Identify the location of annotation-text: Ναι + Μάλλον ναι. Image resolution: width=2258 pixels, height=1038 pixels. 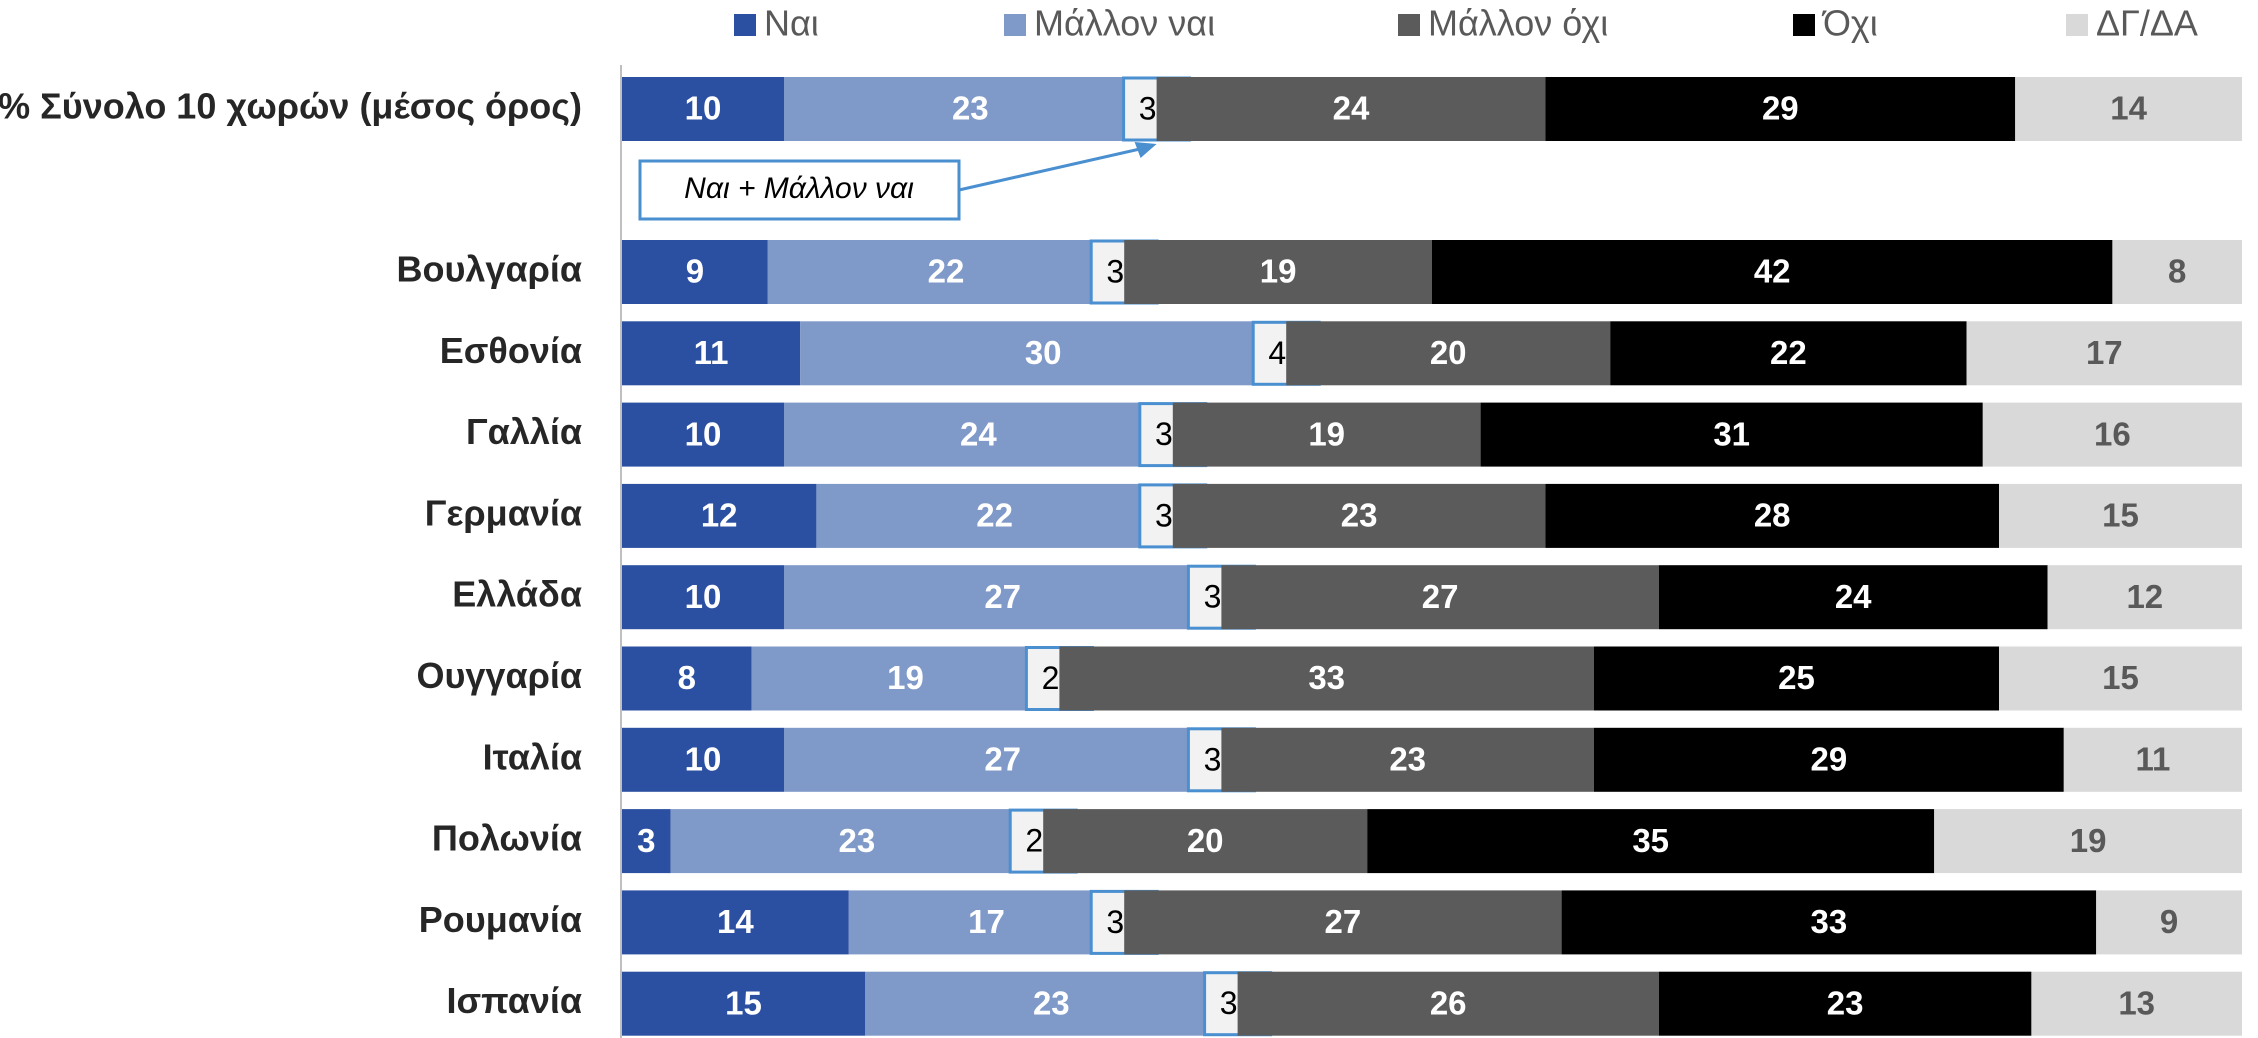
(799, 188).